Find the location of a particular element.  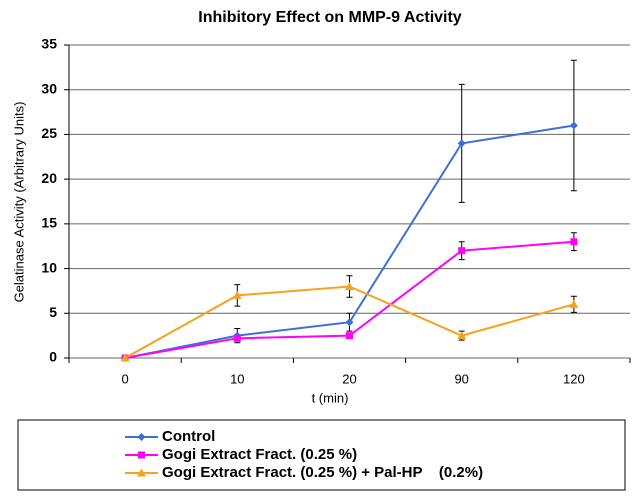

x-tick-label: 90 is located at coordinates (461, 378).